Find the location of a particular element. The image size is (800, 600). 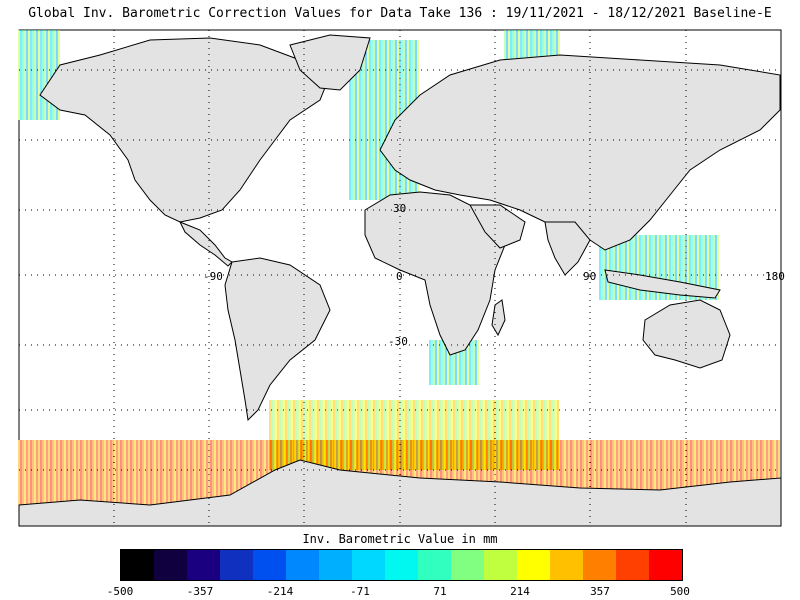

colorbar is located at coordinates (401, 565).